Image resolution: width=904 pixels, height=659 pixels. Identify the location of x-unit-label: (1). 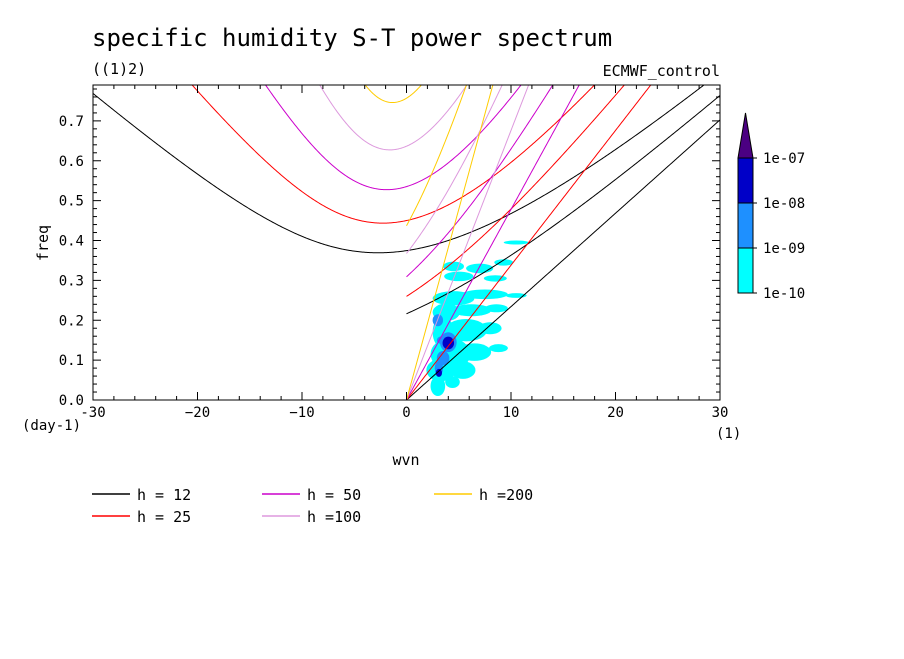
(728, 434).